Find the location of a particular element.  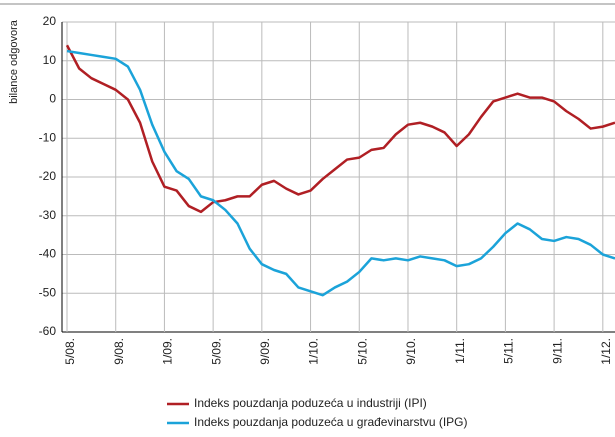

y-tick-label: -40 is located at coordinates (48, 254).